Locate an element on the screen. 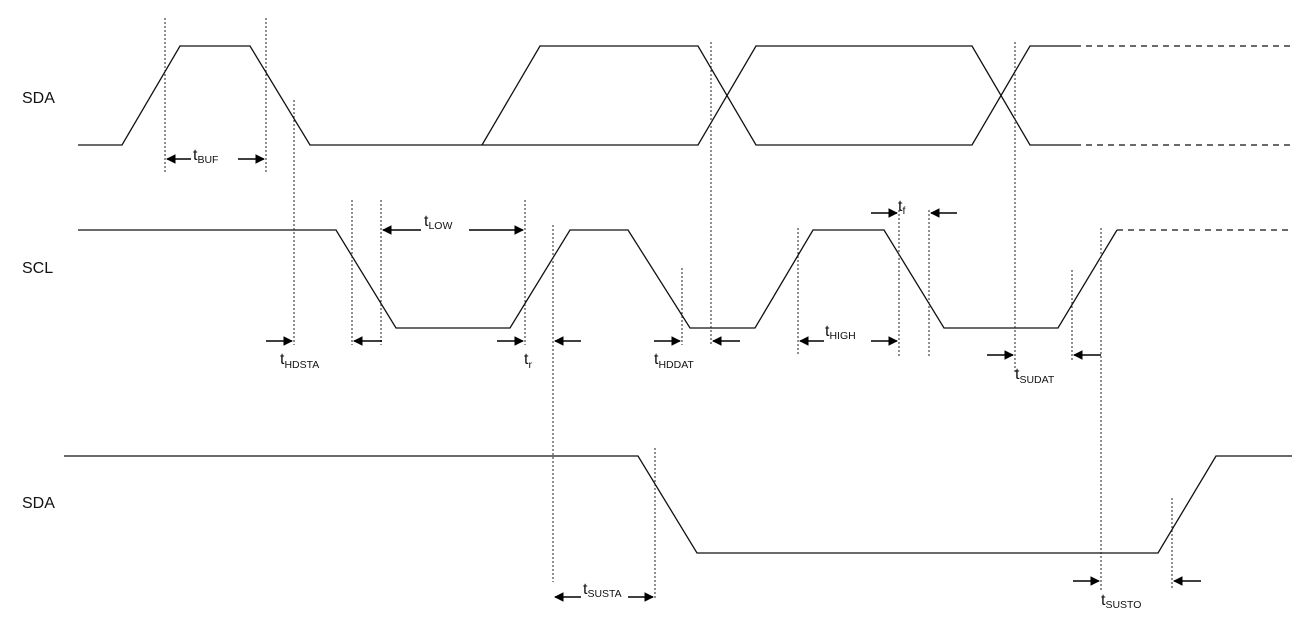 Image resolution: width=1314 pixels, height=622 pixels. t-sudat-label: tSUDAT is located at coordinates (1035, 376).